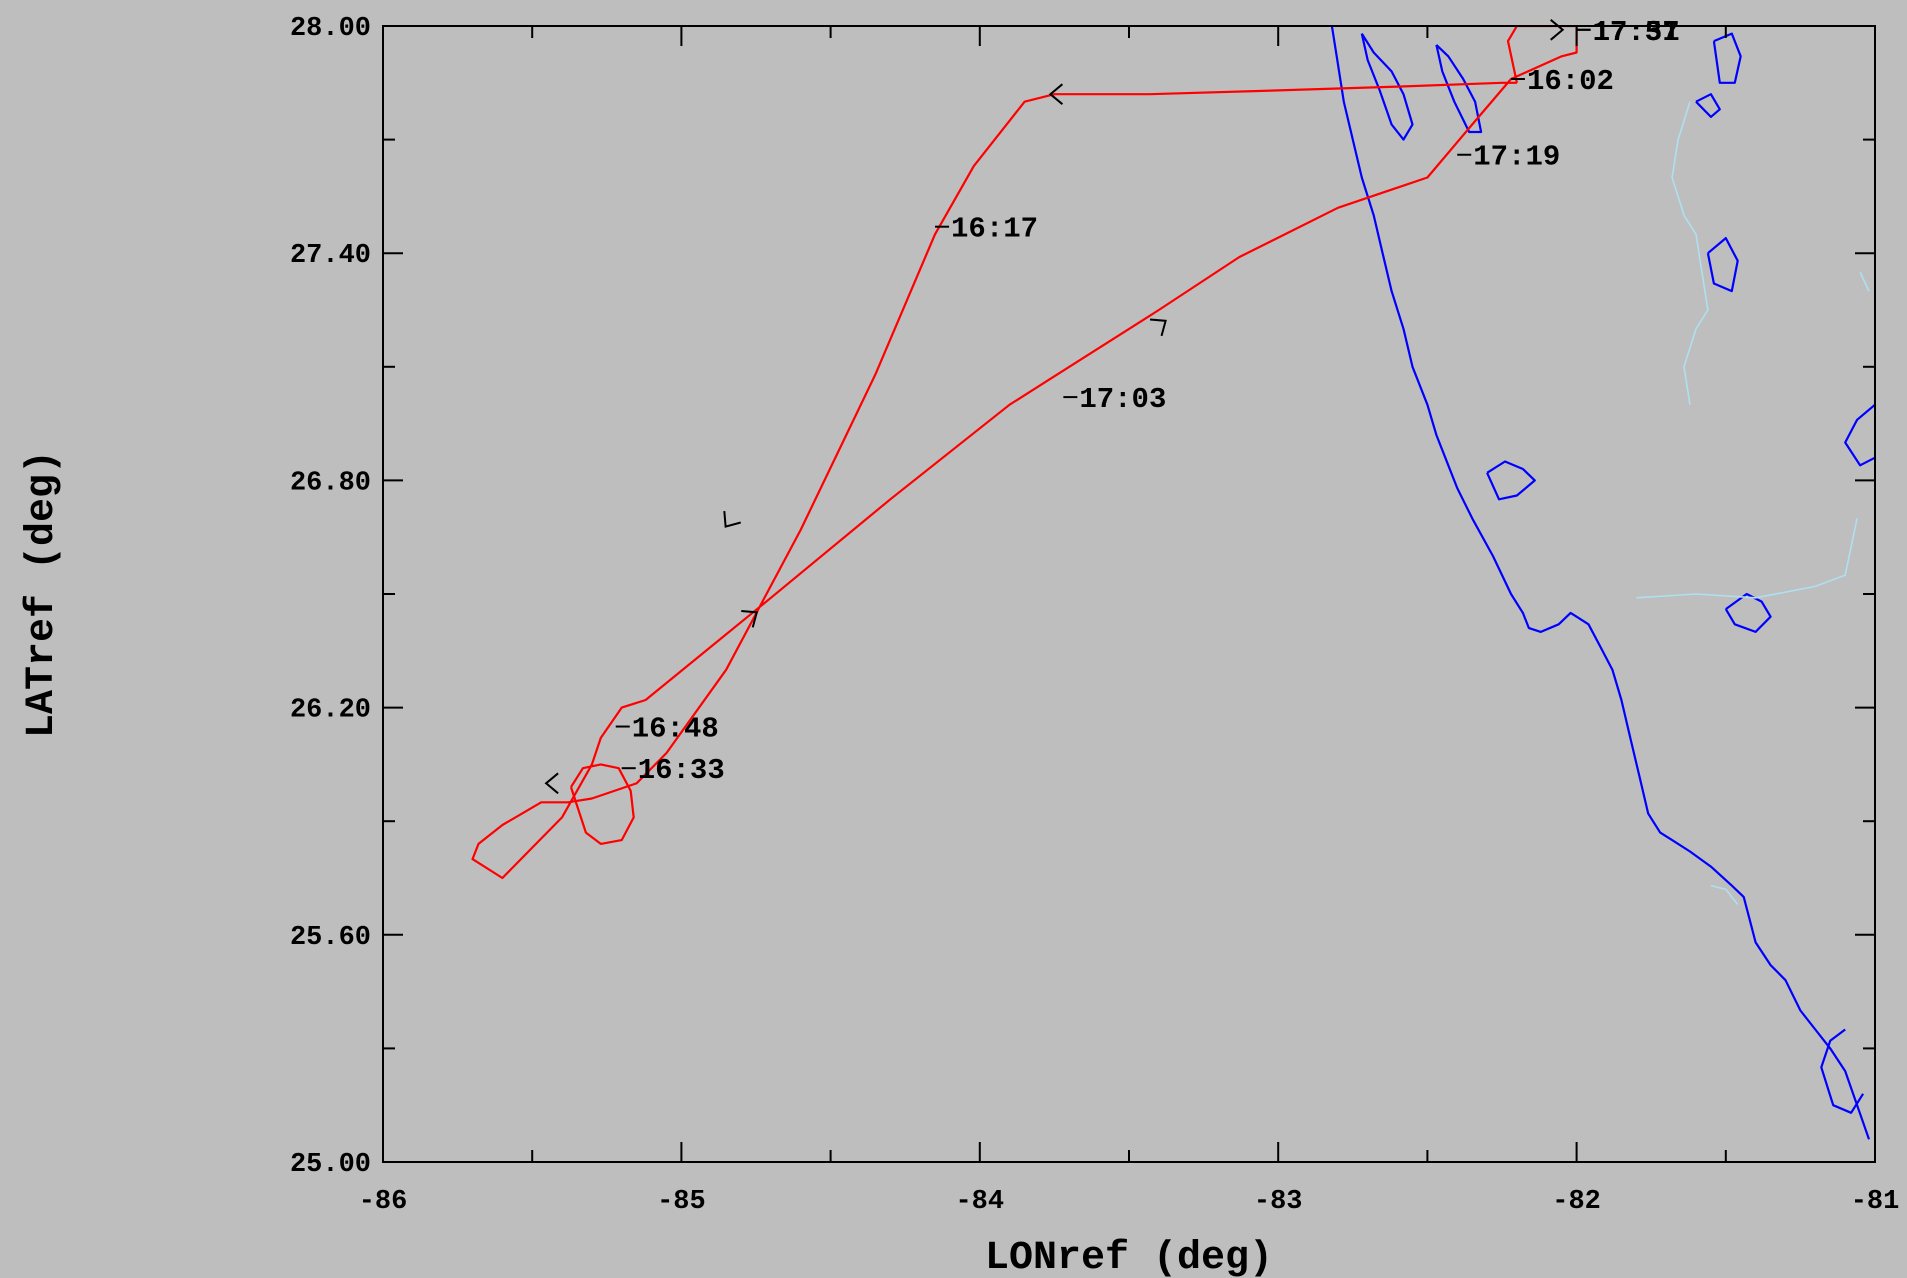  Describe the element at coordinates (1122, 399) in the screenshot. I see `time-label: 17:03` at that location.